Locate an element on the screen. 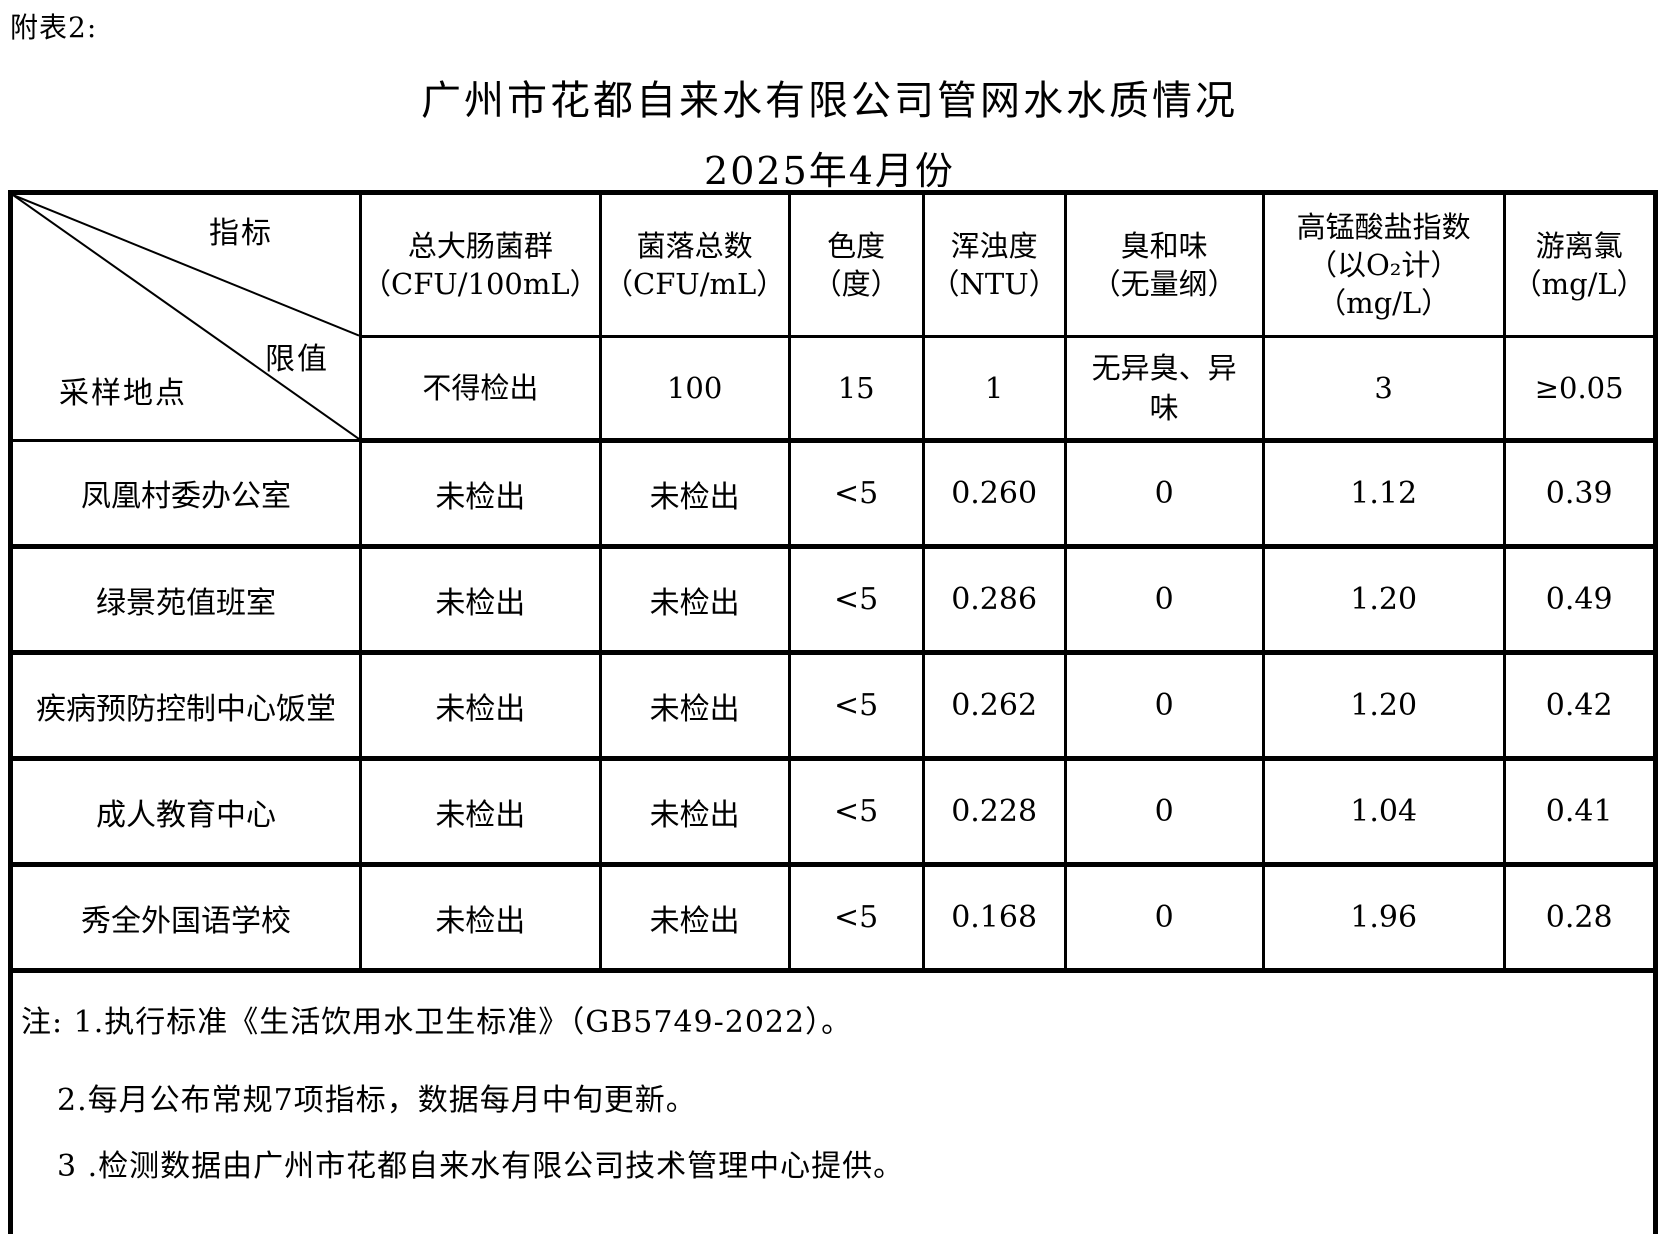  value-cell: 0.39 is located at coordinates (1579, 494).